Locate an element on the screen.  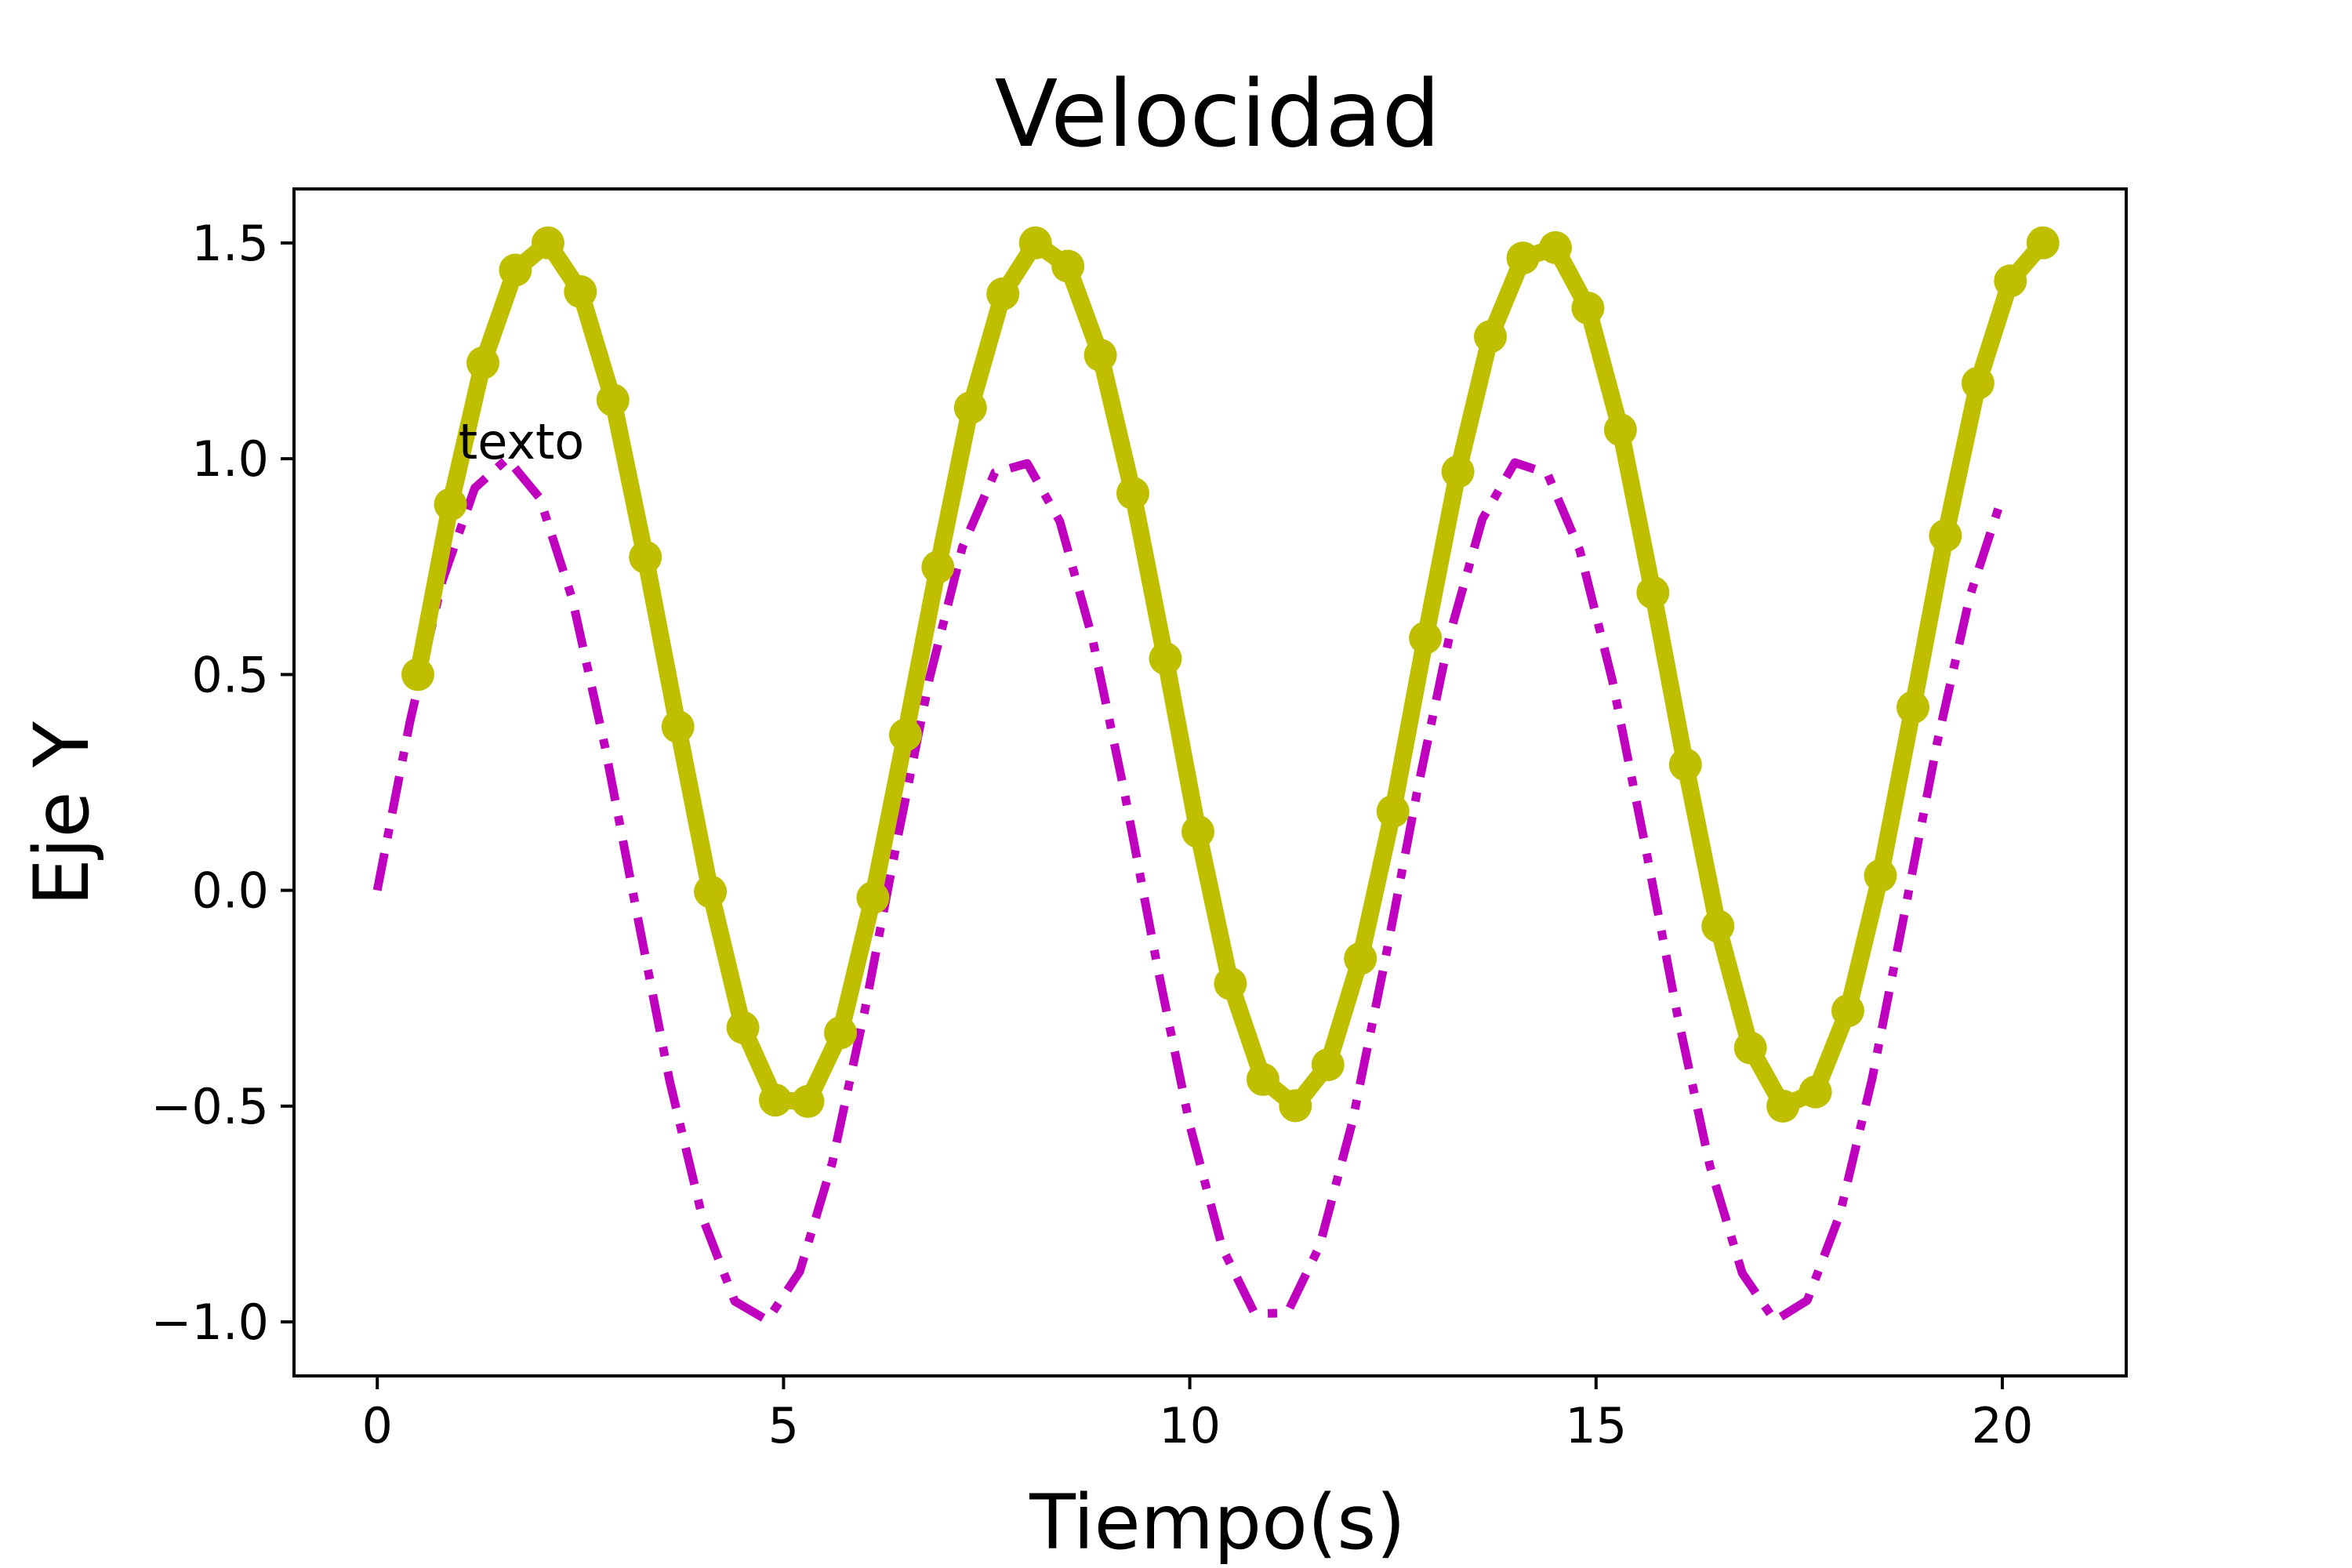
y-tick-label: 1.0 is located at coordinates (230, 459).